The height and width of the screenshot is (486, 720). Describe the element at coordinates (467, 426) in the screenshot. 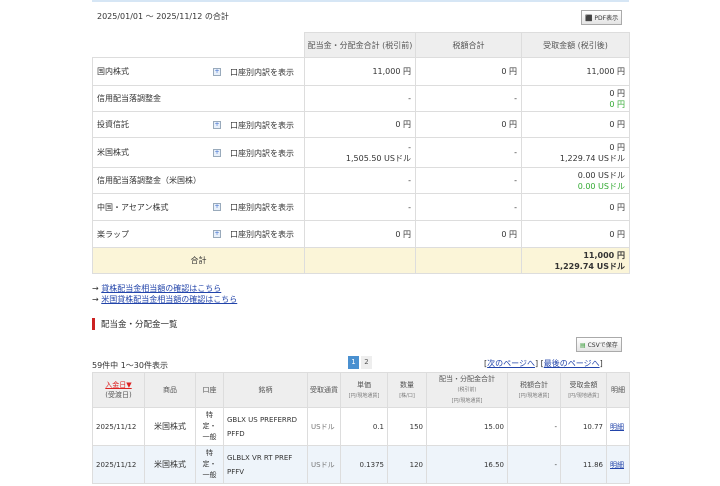

I see `gross: 15.00` at that location.